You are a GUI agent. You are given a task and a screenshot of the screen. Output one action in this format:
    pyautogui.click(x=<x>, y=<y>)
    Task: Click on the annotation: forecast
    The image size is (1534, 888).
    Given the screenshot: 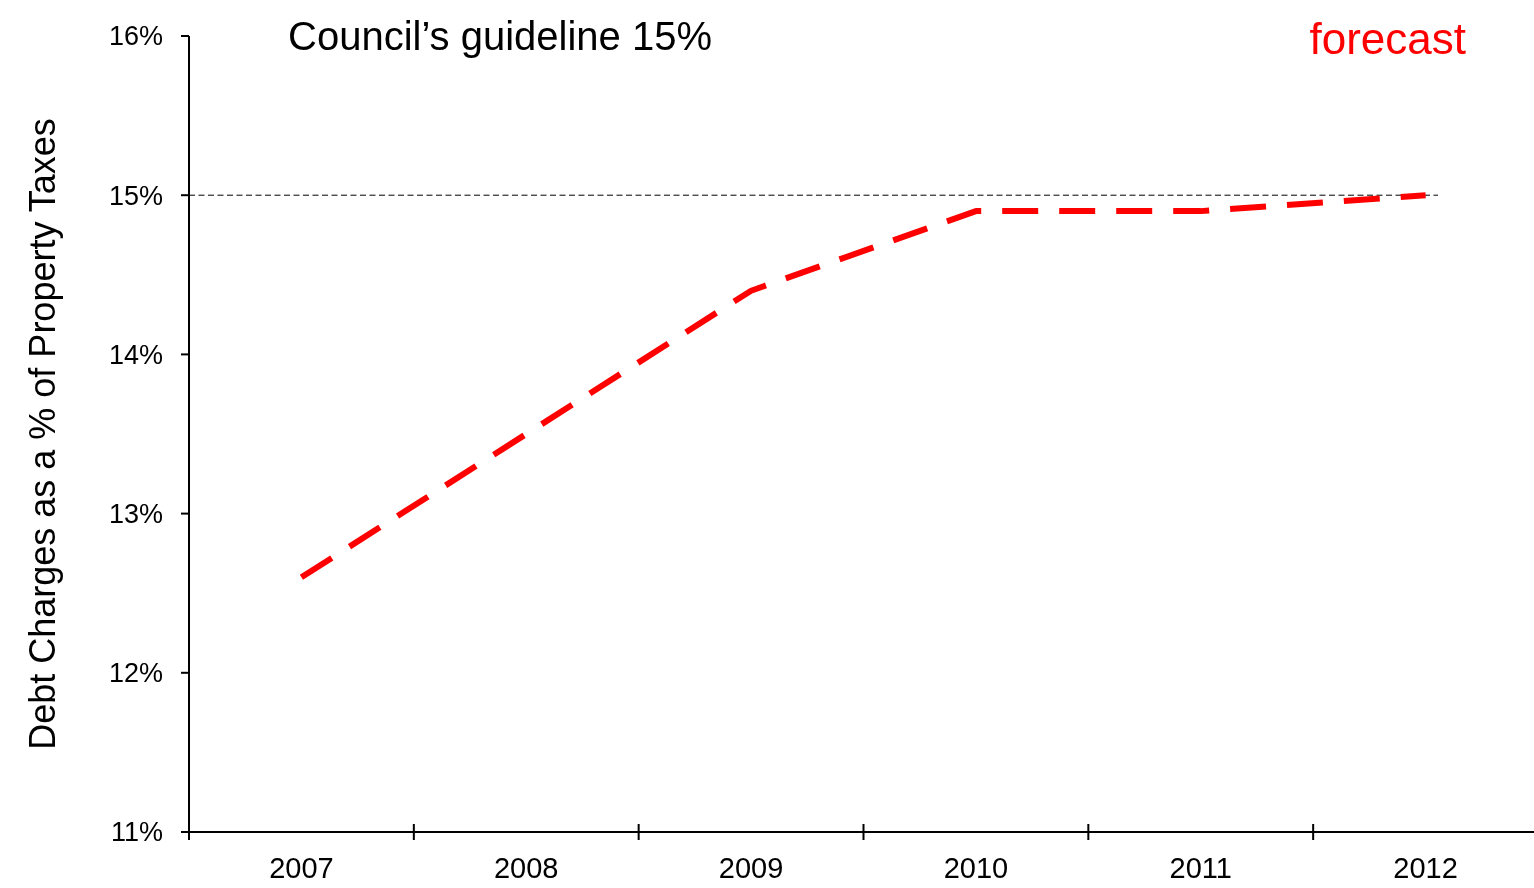 What is the action you would take?
    pyautogui.click(x=1387, y=38)
    